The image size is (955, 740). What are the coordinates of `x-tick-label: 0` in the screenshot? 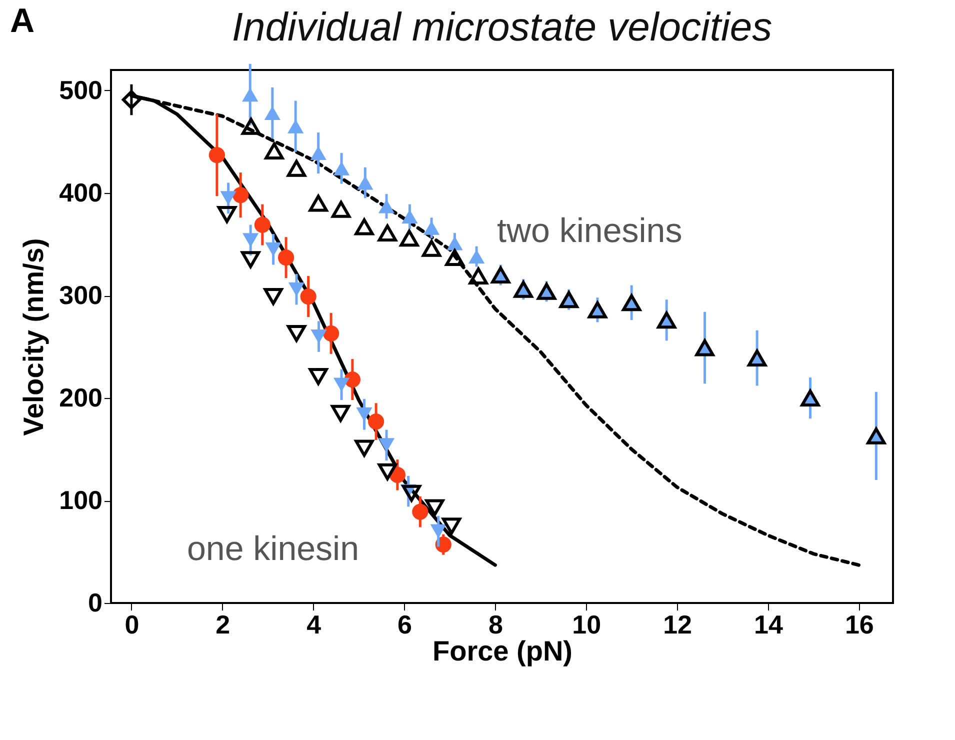 It's located at (132, 625).